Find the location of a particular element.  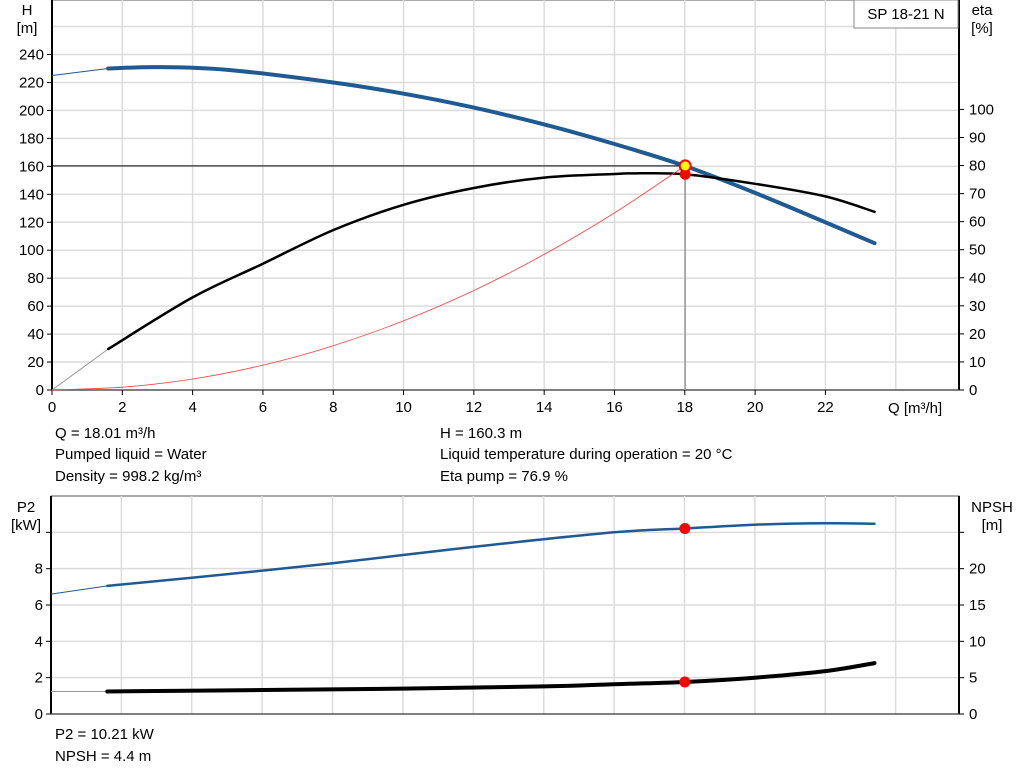

legend-label: SP 18-21 N is located at coordinates (905, 14).